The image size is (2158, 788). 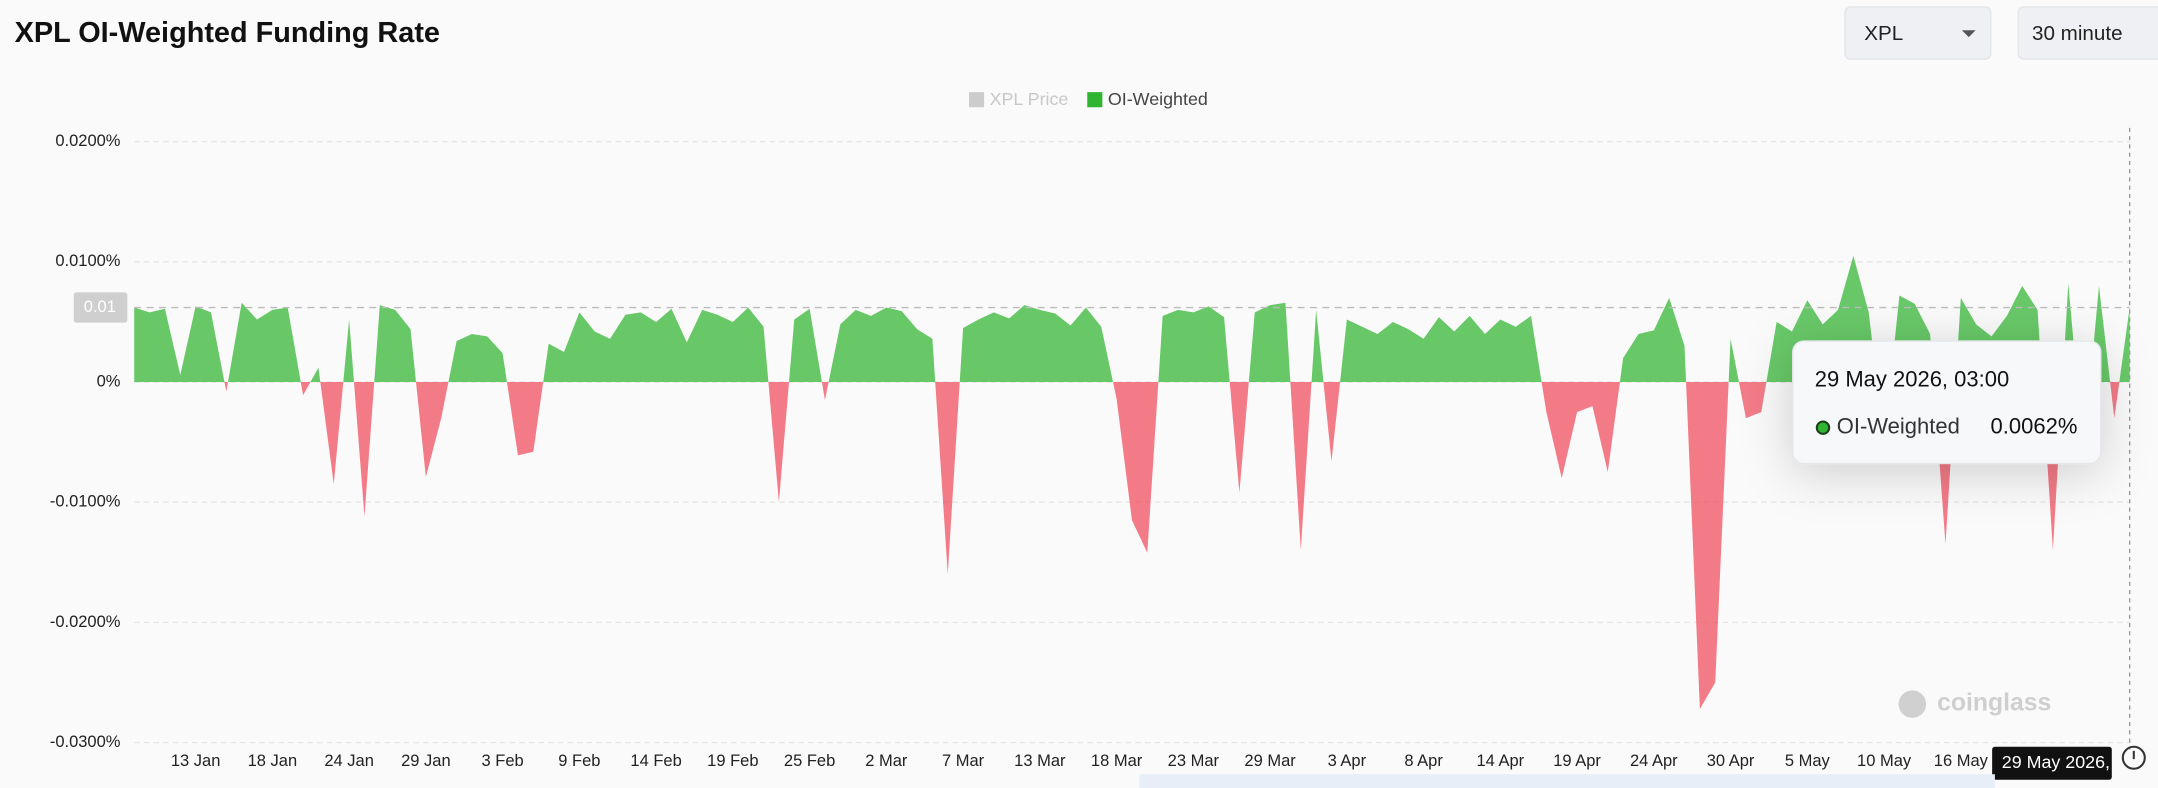 I want to click on x-tick-label: 8 Apr, so click(x=1423, y=761).